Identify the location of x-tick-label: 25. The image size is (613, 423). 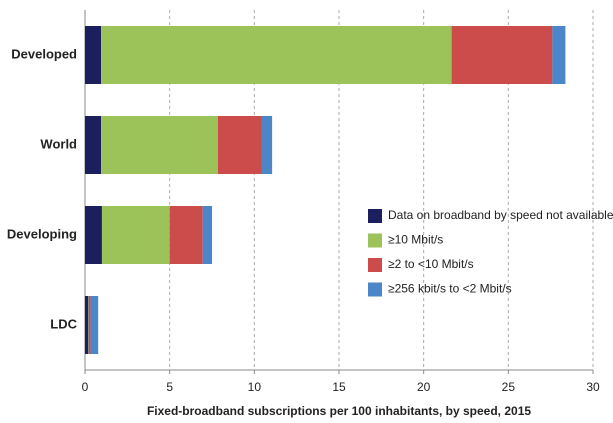
(509, 387).